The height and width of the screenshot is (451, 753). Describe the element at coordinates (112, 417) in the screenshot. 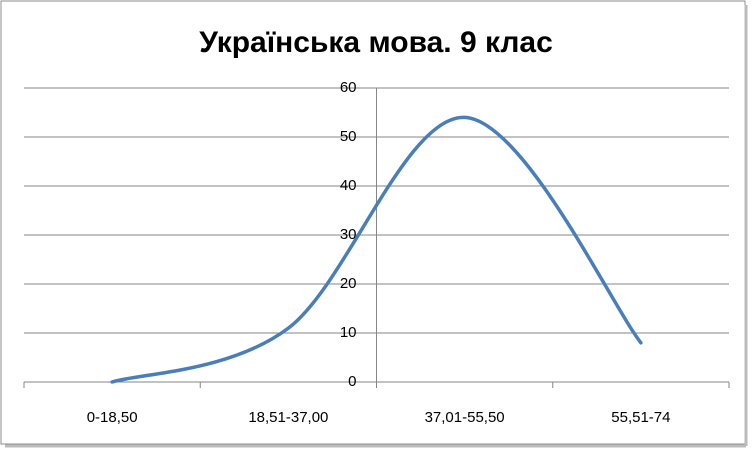

I see `x-tick-label: 0-18,50` at that location.